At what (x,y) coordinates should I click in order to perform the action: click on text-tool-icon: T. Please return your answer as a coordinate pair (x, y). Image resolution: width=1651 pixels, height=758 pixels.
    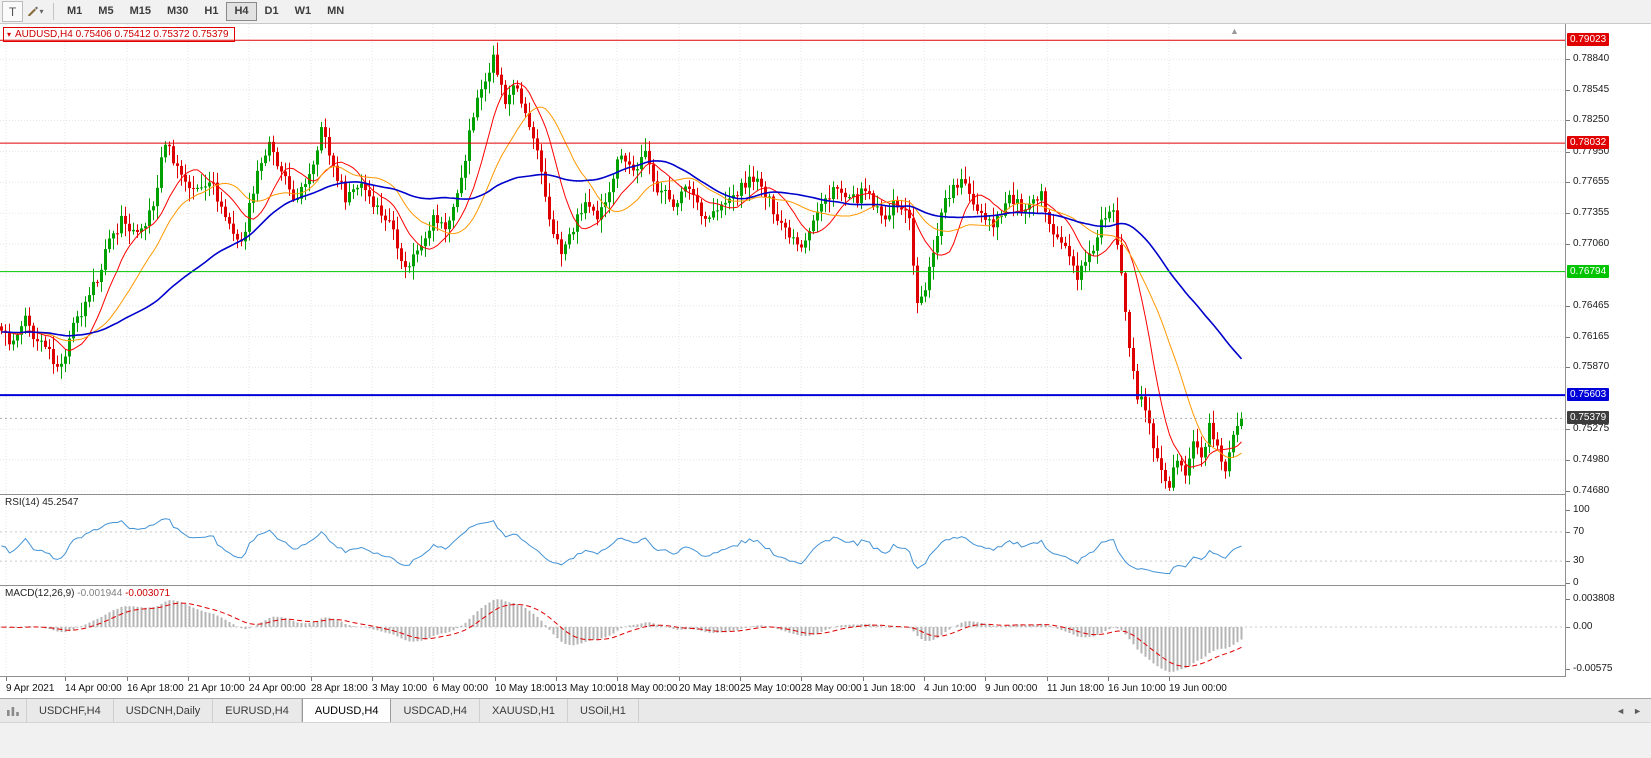
    Looking at the image, I should click on (12, 11).